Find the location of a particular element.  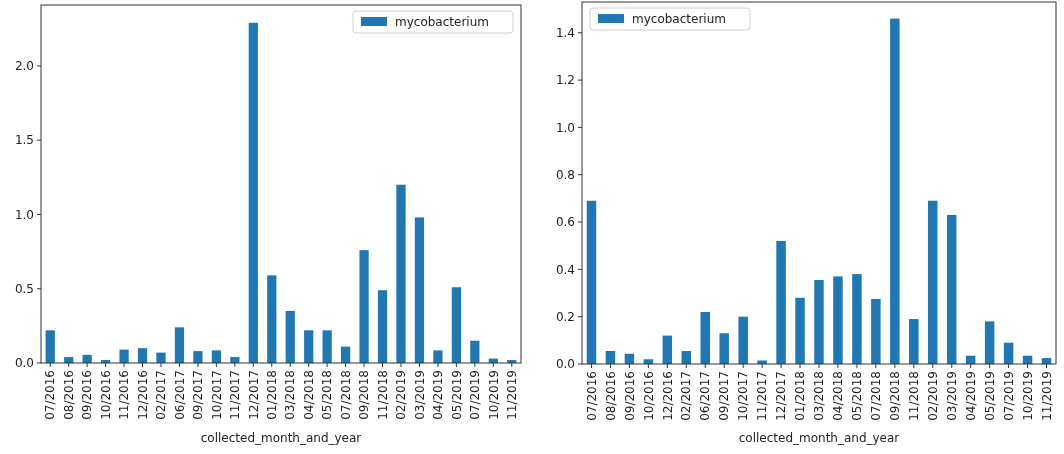

y-tick-label: 0.6 is located at coordinates (565, 222).